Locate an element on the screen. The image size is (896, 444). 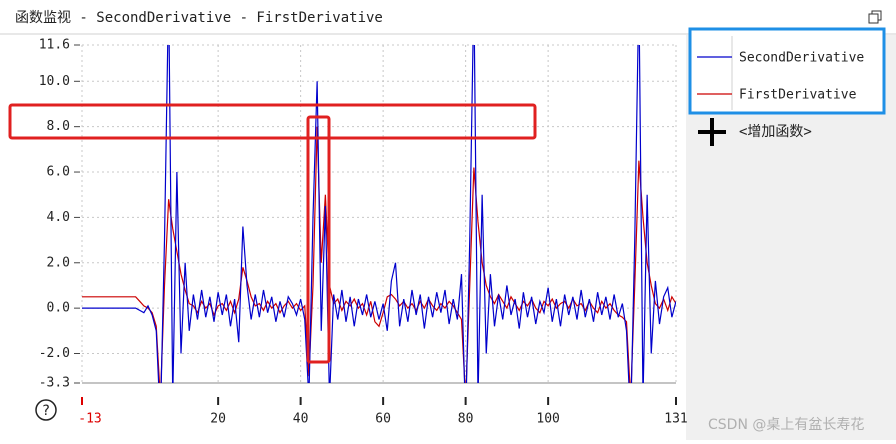
x-tick-label: -13 is located at coordinates (89, 419).